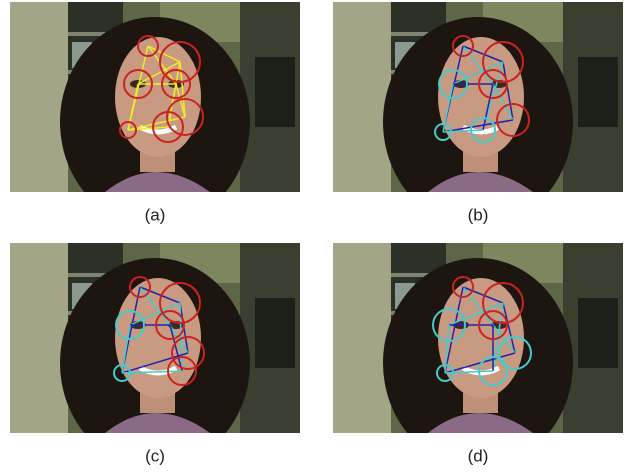 This screenshot has width=636, height=476. Describe the element at coordinates (155, 214) in the screenshot. I see `caption: (a)` at that location.